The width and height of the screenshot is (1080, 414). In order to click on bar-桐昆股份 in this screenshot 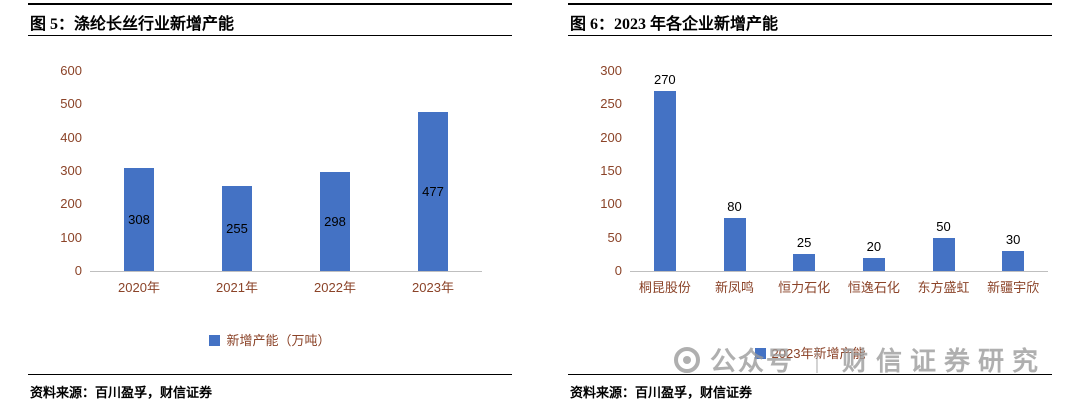, I will do `click(665, 181)`.